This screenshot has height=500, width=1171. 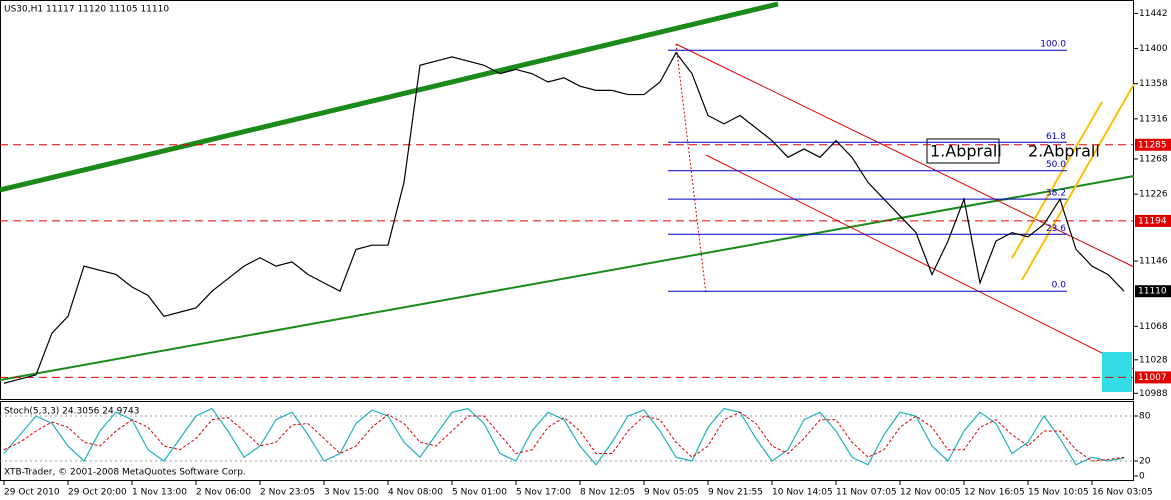 What do you see at coordinates (415, 493) in the screenshot?
I see `x-tick-label: 4 Nov 08:00` at bounding box center [415, 493].